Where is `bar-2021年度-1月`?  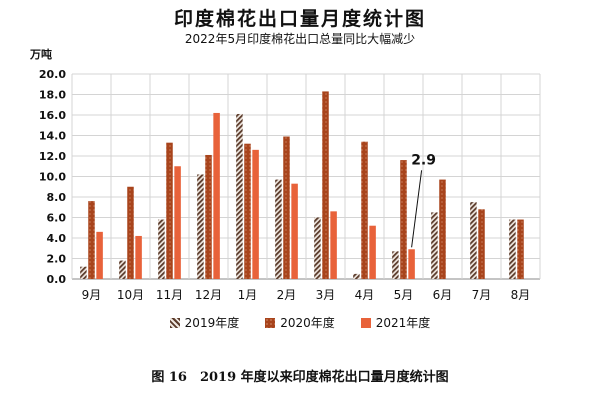 bar-2021年度-1月 is located at coordinates (255, 214).